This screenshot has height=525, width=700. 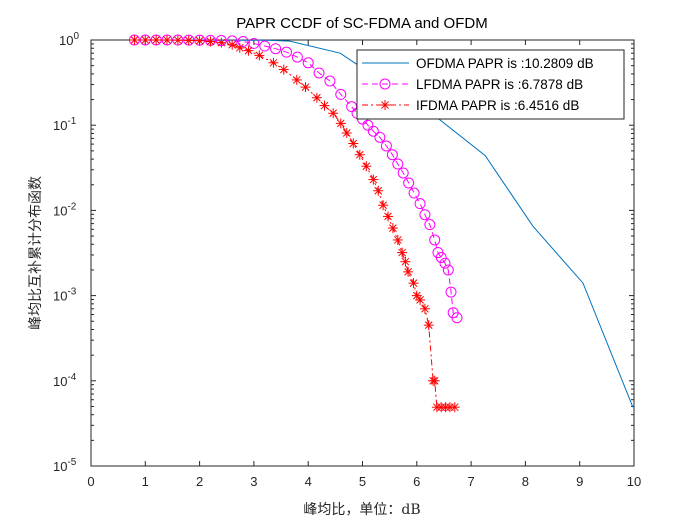 I want to click on y-tick-label: 10⁻³, so click(x=65, y=295).